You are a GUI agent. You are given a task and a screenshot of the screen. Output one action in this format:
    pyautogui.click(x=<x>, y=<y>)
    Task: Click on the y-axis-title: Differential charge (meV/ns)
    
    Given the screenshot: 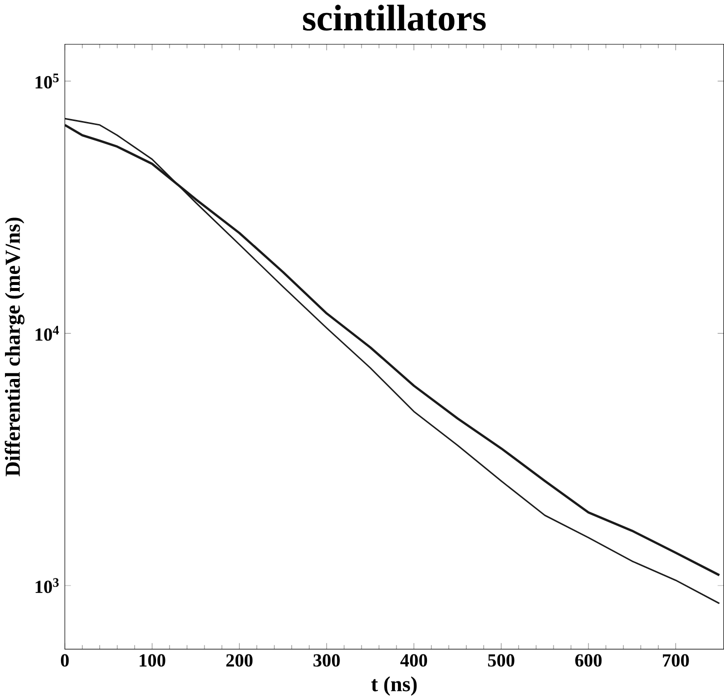 What is the action you would take?
    pyautogui.click(x=14, y=346)
    